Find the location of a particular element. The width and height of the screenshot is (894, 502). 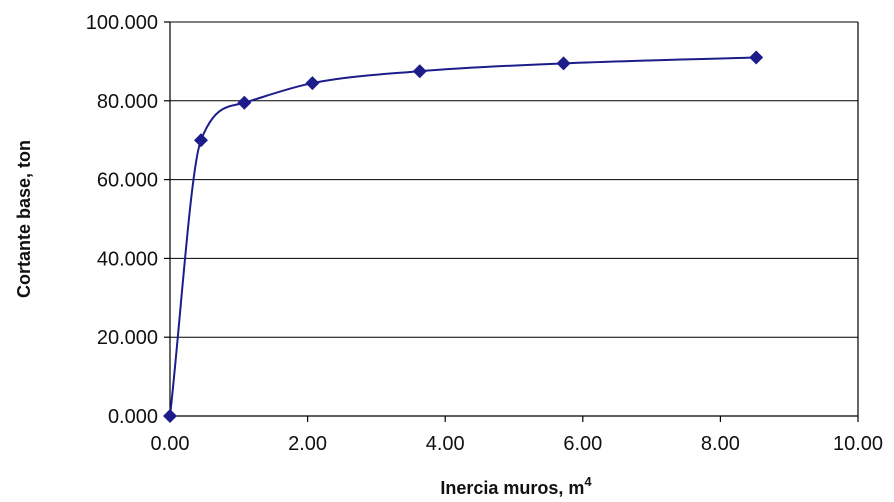

y-tick-label-1: 20.000 is located at coordinates (127, 338).